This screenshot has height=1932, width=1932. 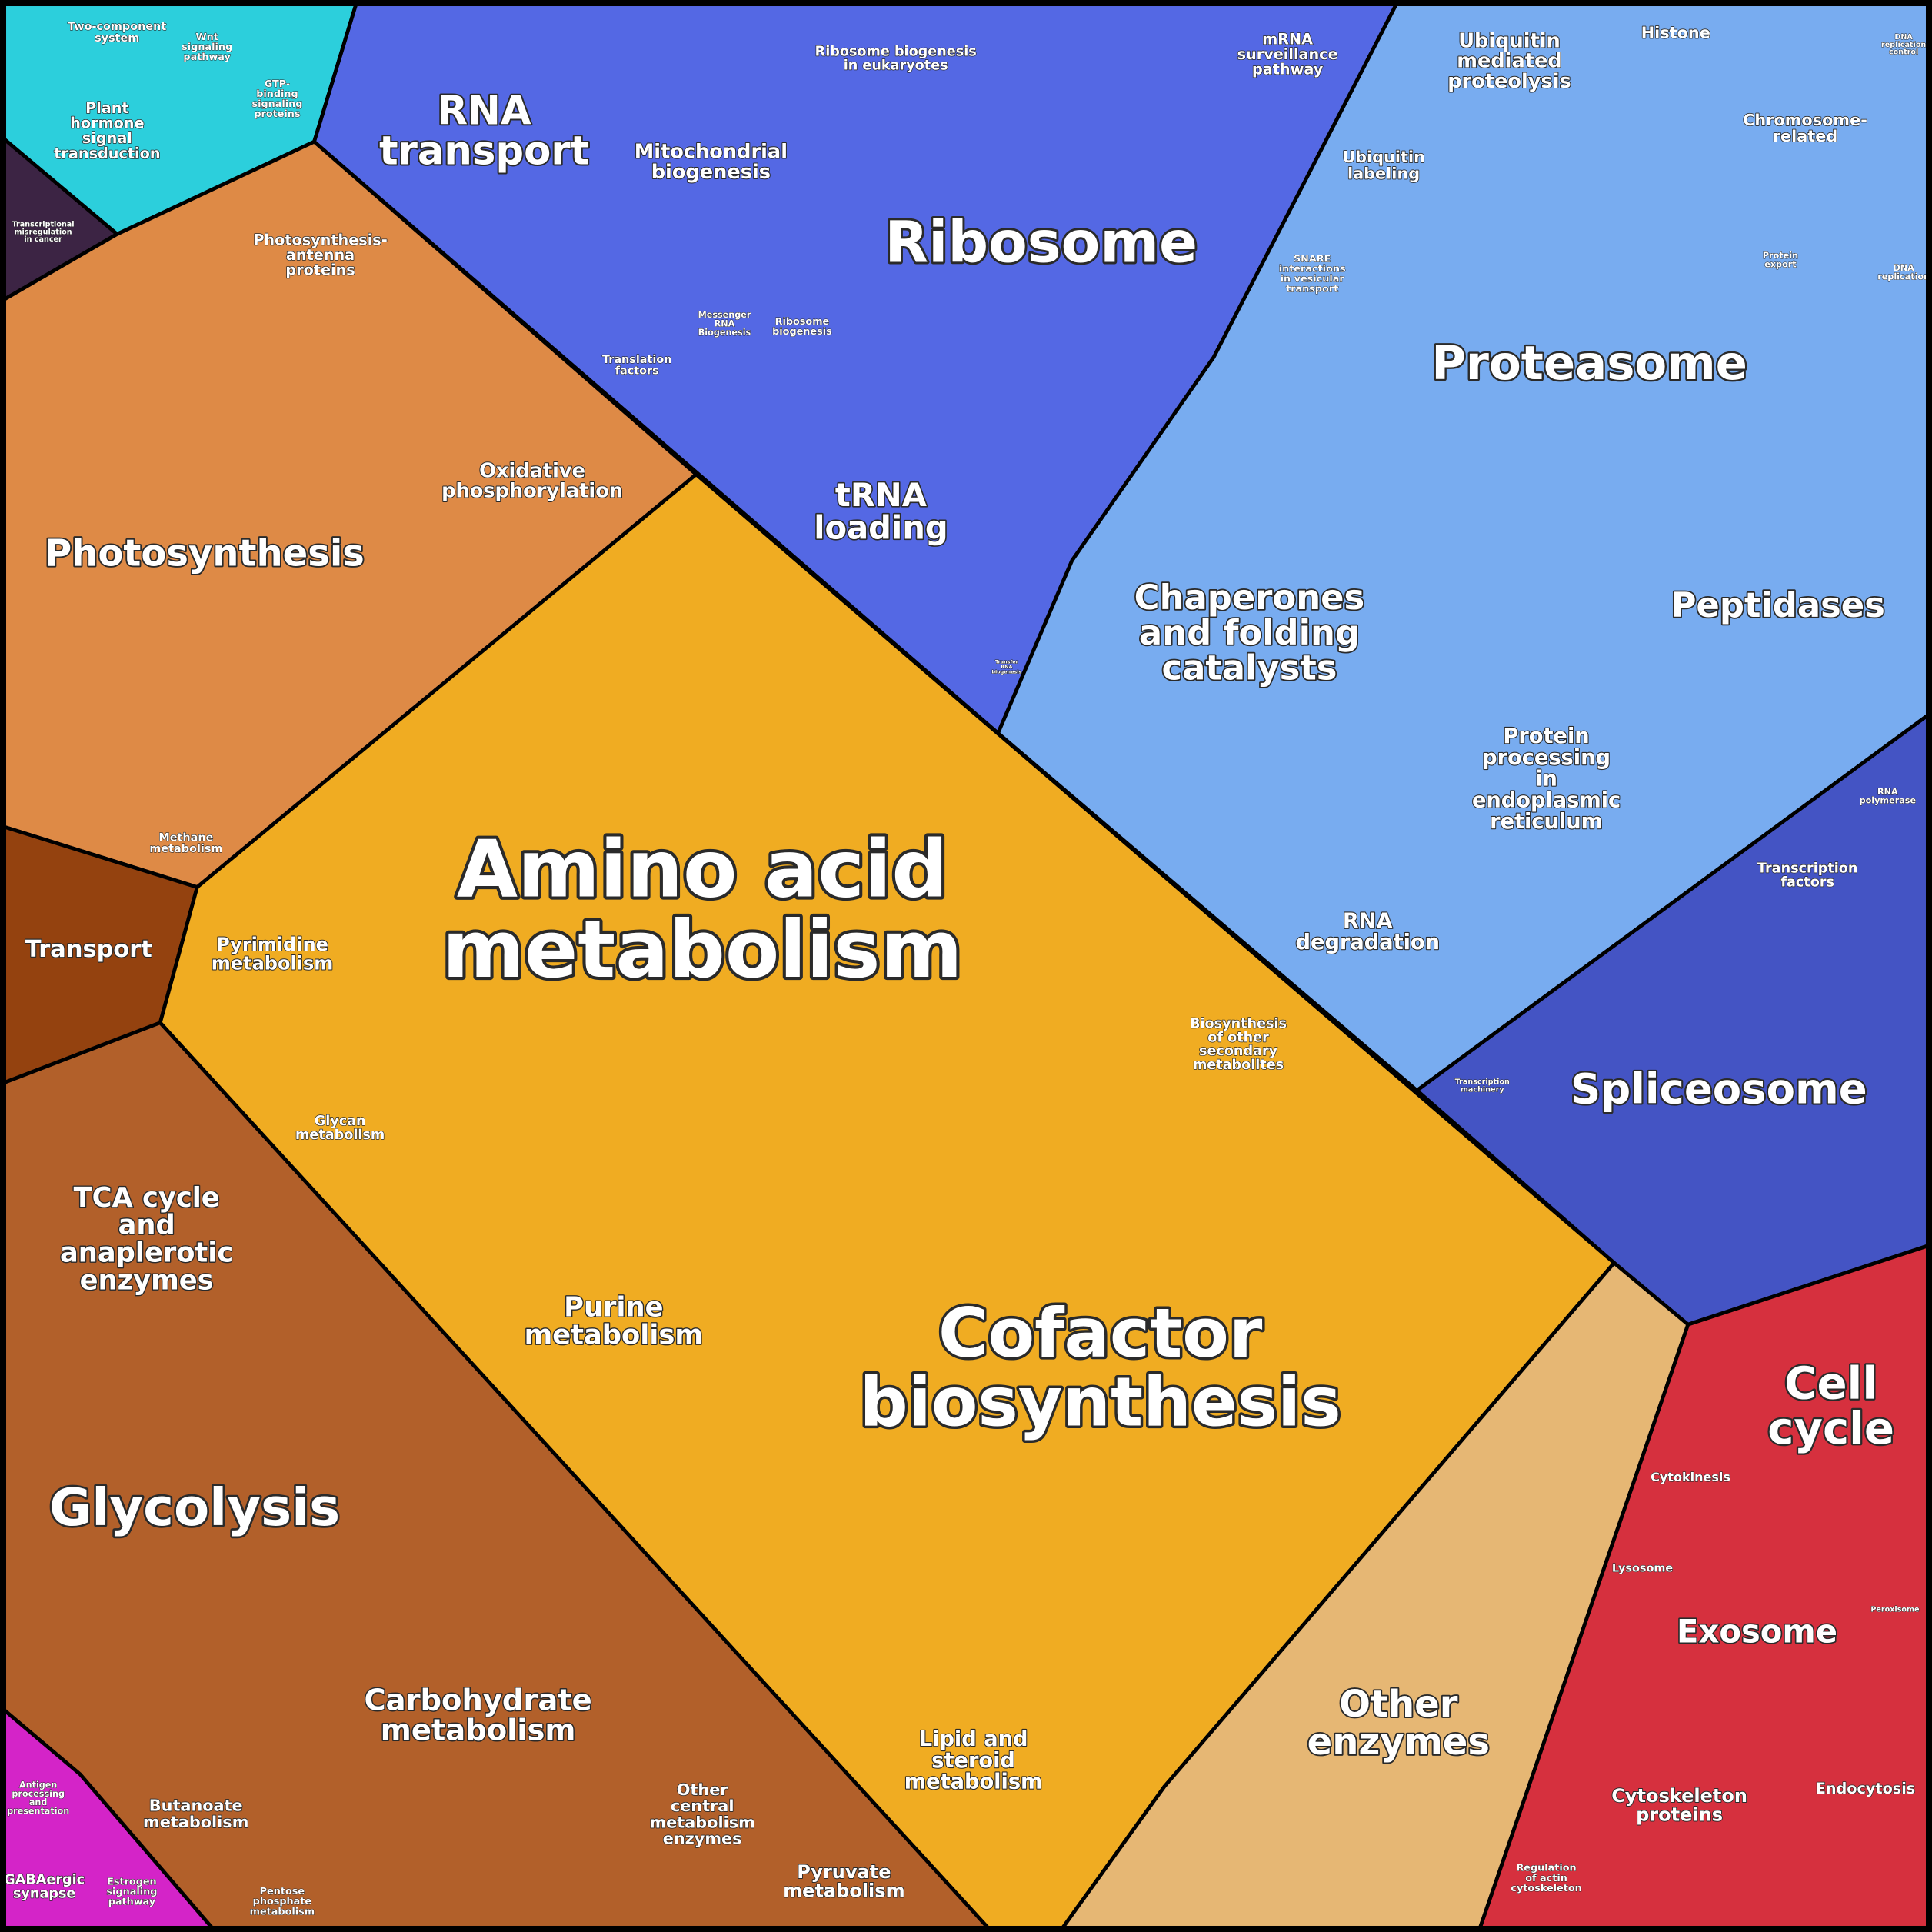 What do you see at coordinates (1780, 265) in the screenshot?
I see `label-line: export` at bounding box center [1780, 265].